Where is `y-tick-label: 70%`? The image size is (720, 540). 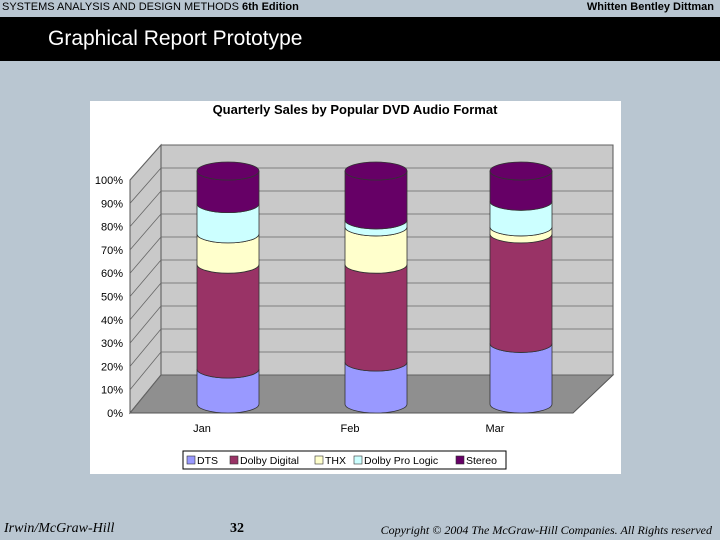
y-tick-label: 70% is located at coordinates (112, 251).